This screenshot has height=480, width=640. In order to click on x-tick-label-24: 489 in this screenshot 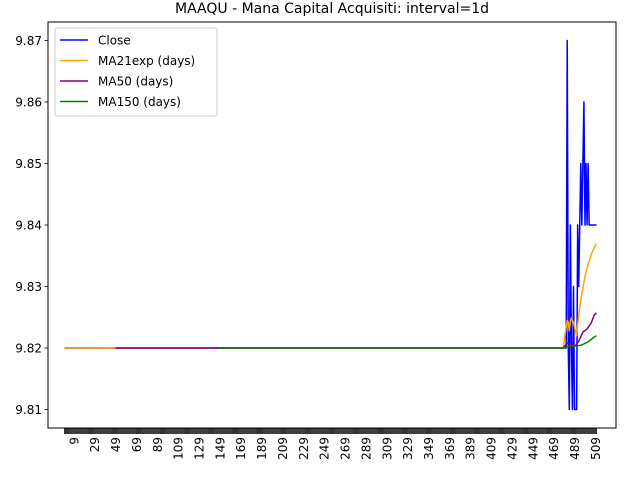, I will do `click(575, 448)`.